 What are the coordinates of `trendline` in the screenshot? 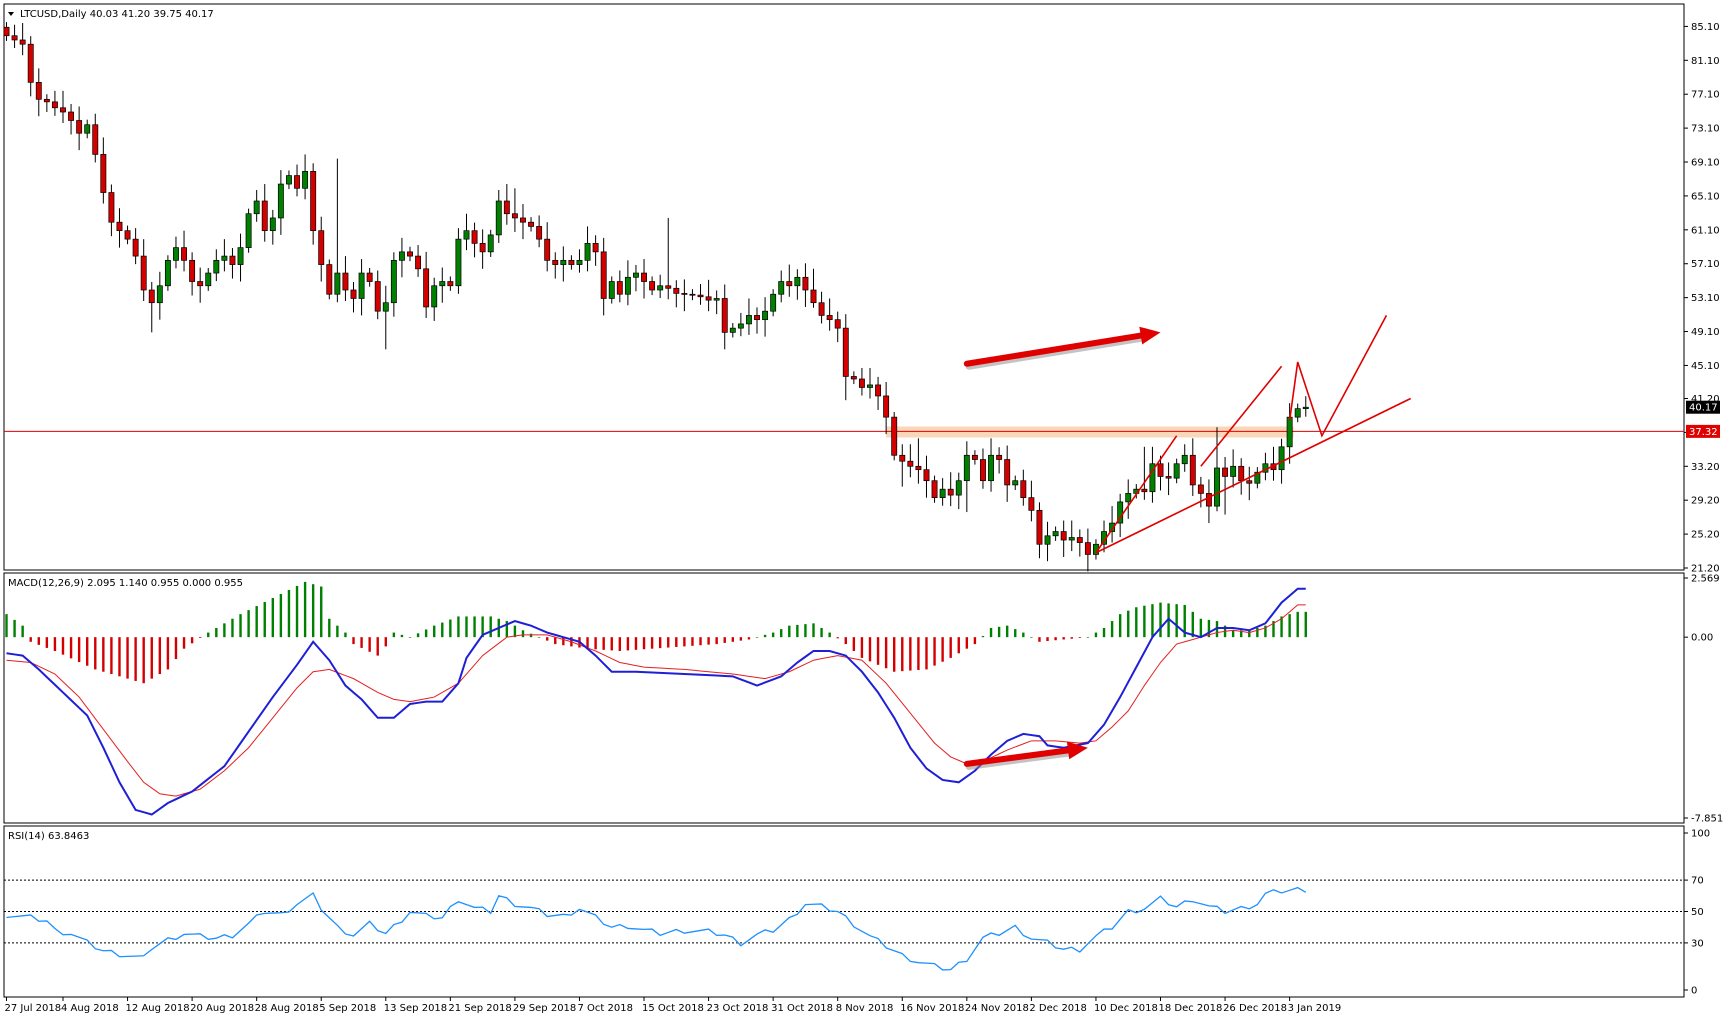 It's located at (1241, 416).